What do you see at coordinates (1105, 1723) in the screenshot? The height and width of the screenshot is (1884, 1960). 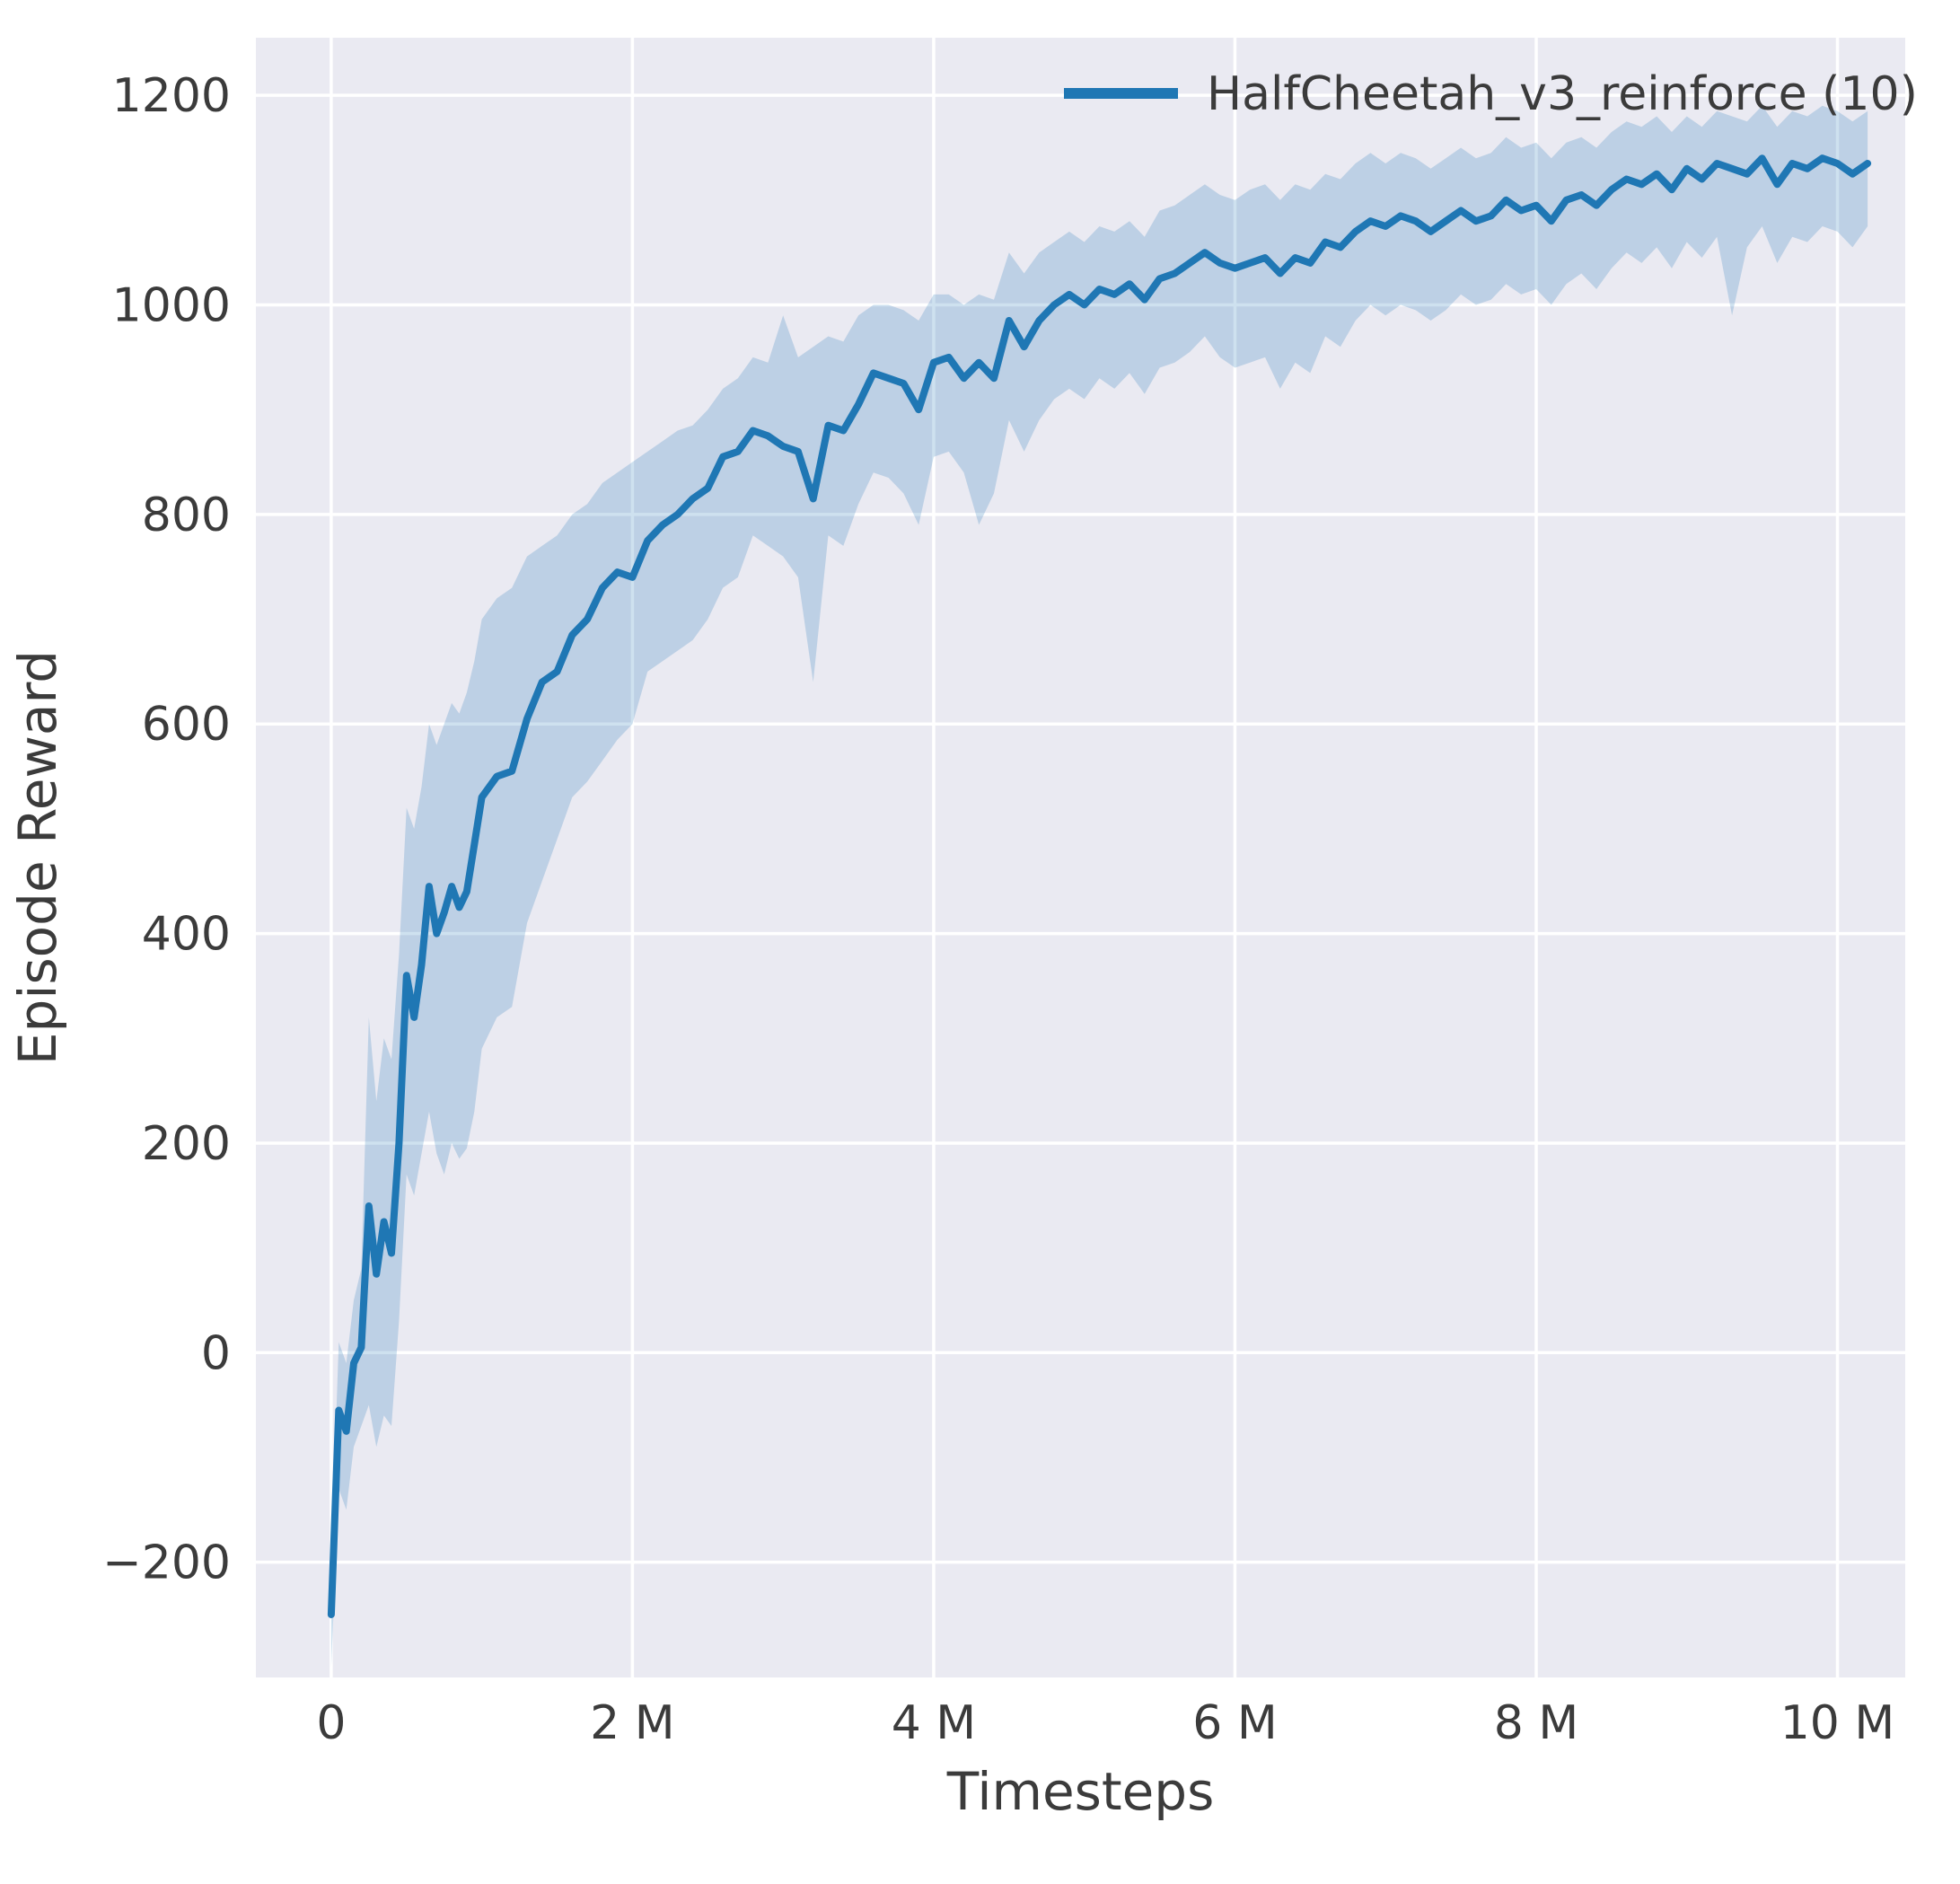 I see `x-tick-labels: 0 2 M 4 M 6 M 8 M 10 M` at bounding box center [1105, 1723].